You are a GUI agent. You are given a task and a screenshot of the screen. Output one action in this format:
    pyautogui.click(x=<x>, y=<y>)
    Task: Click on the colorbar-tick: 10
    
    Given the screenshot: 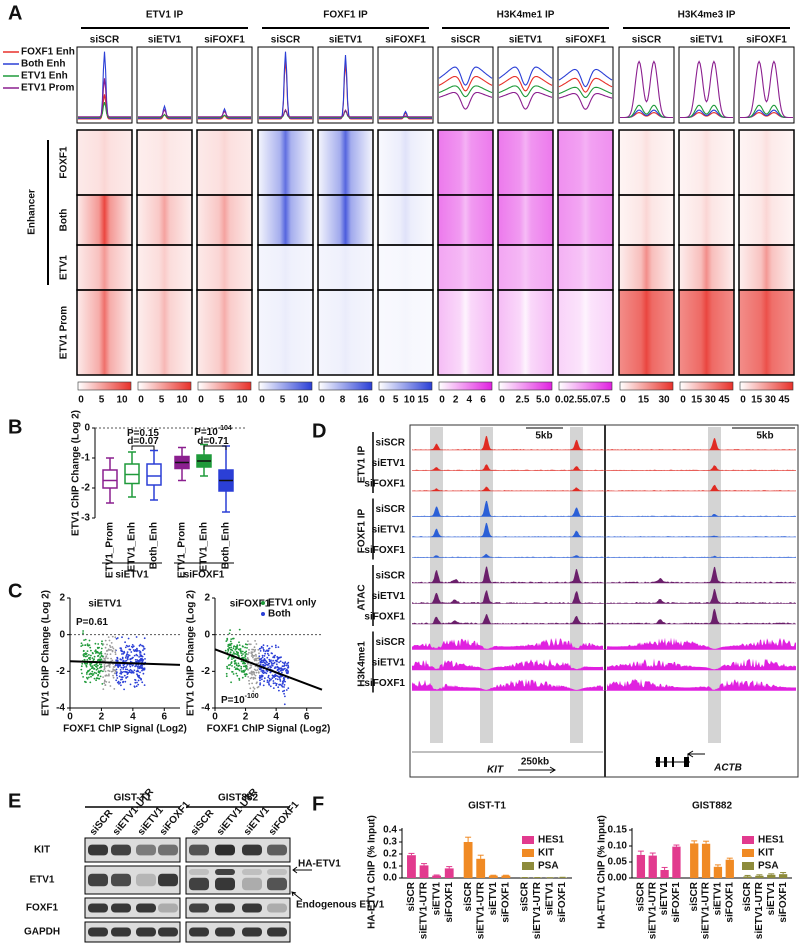 What is the action you would take?
    pyautogui.click(x=410, y=400)
    